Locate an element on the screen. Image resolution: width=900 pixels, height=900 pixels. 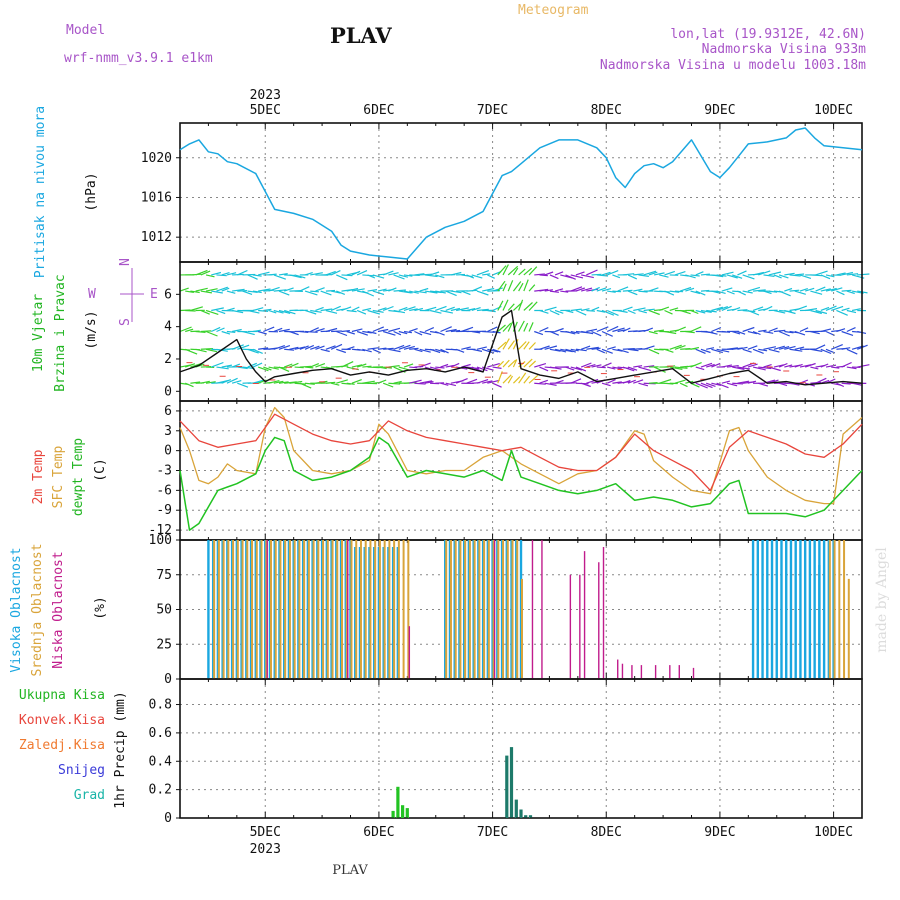
bottom-day-label: 8DEC is located at coordinates (606, 832).